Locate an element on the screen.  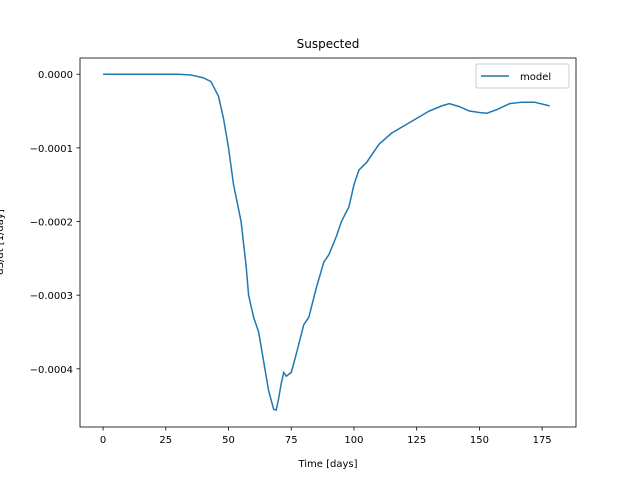
chart-title: Suspected is located at coordinates (328, 44).